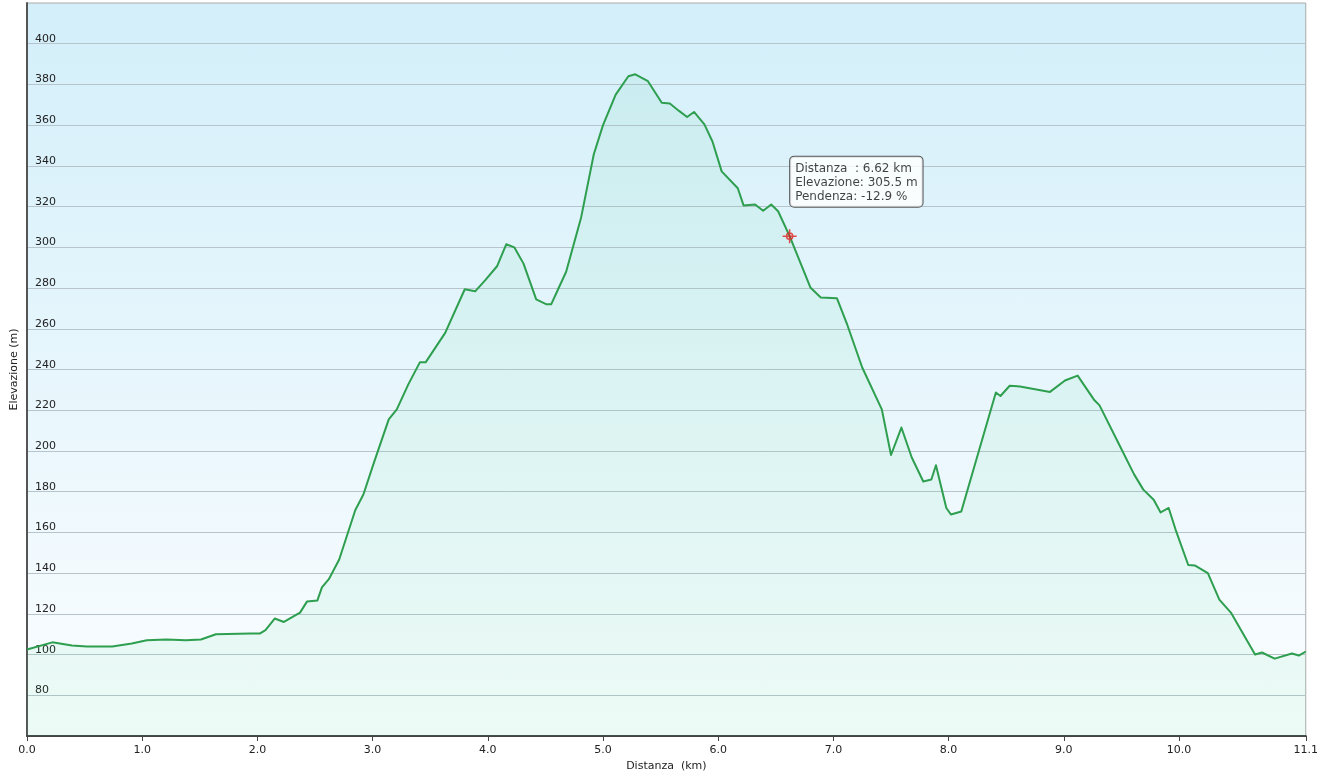 This screenshot has width=1321, height=780. Describe the element at coordinates (45, 242) in the screenshot. I see `y-tick-label: 300` at that location.